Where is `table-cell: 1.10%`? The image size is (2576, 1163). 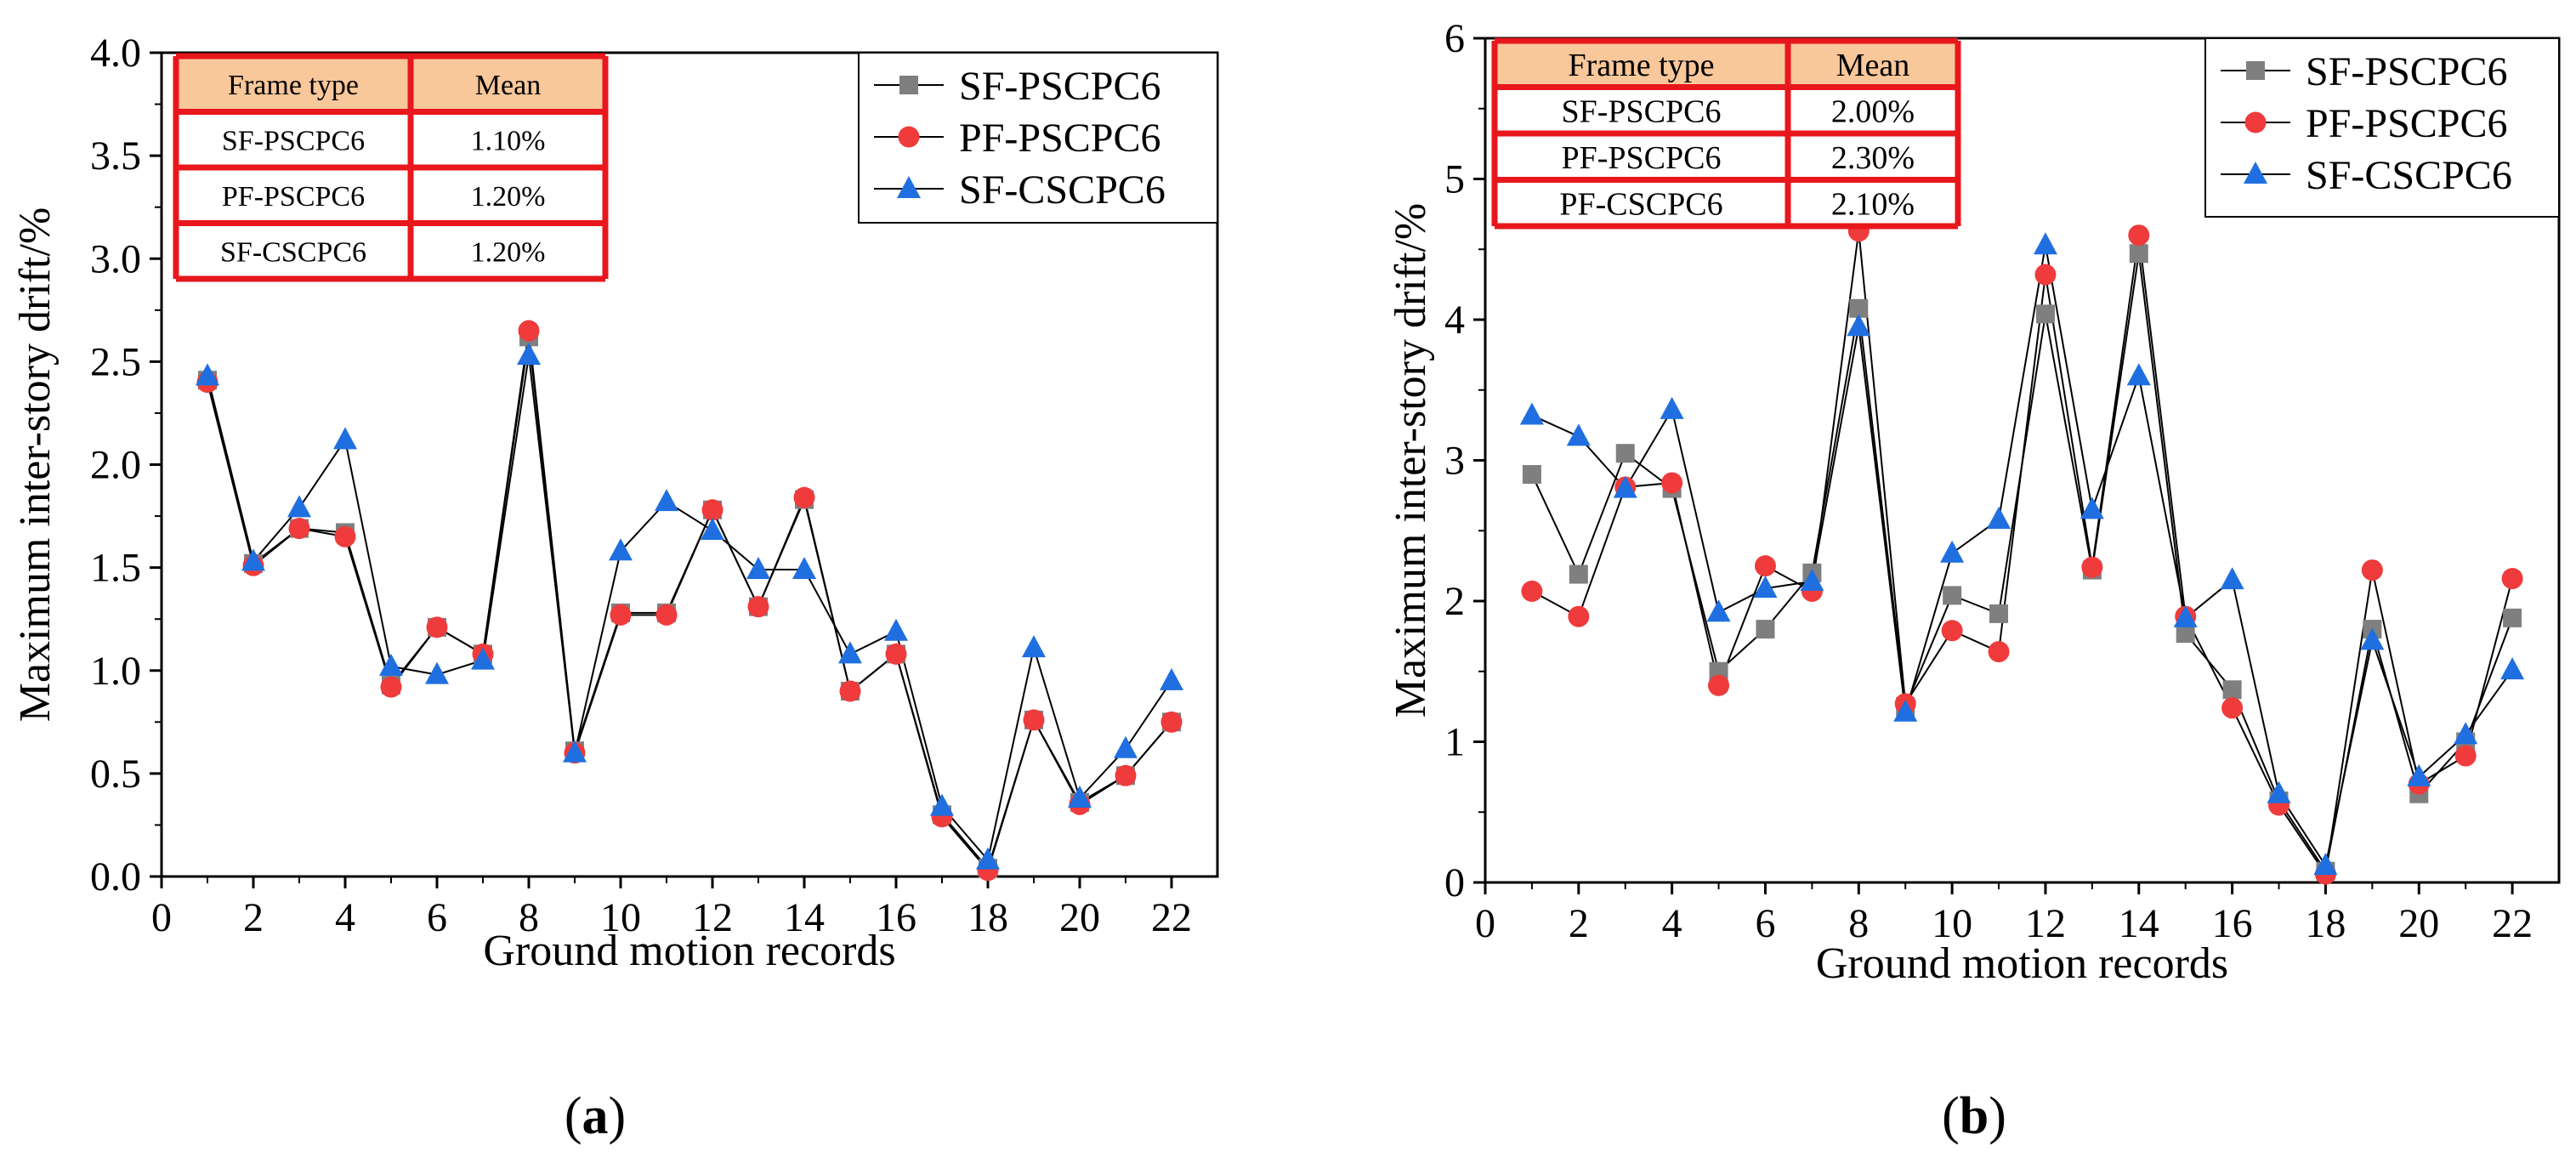
table-cell: 1.10% is located at coordinates (508, 140).